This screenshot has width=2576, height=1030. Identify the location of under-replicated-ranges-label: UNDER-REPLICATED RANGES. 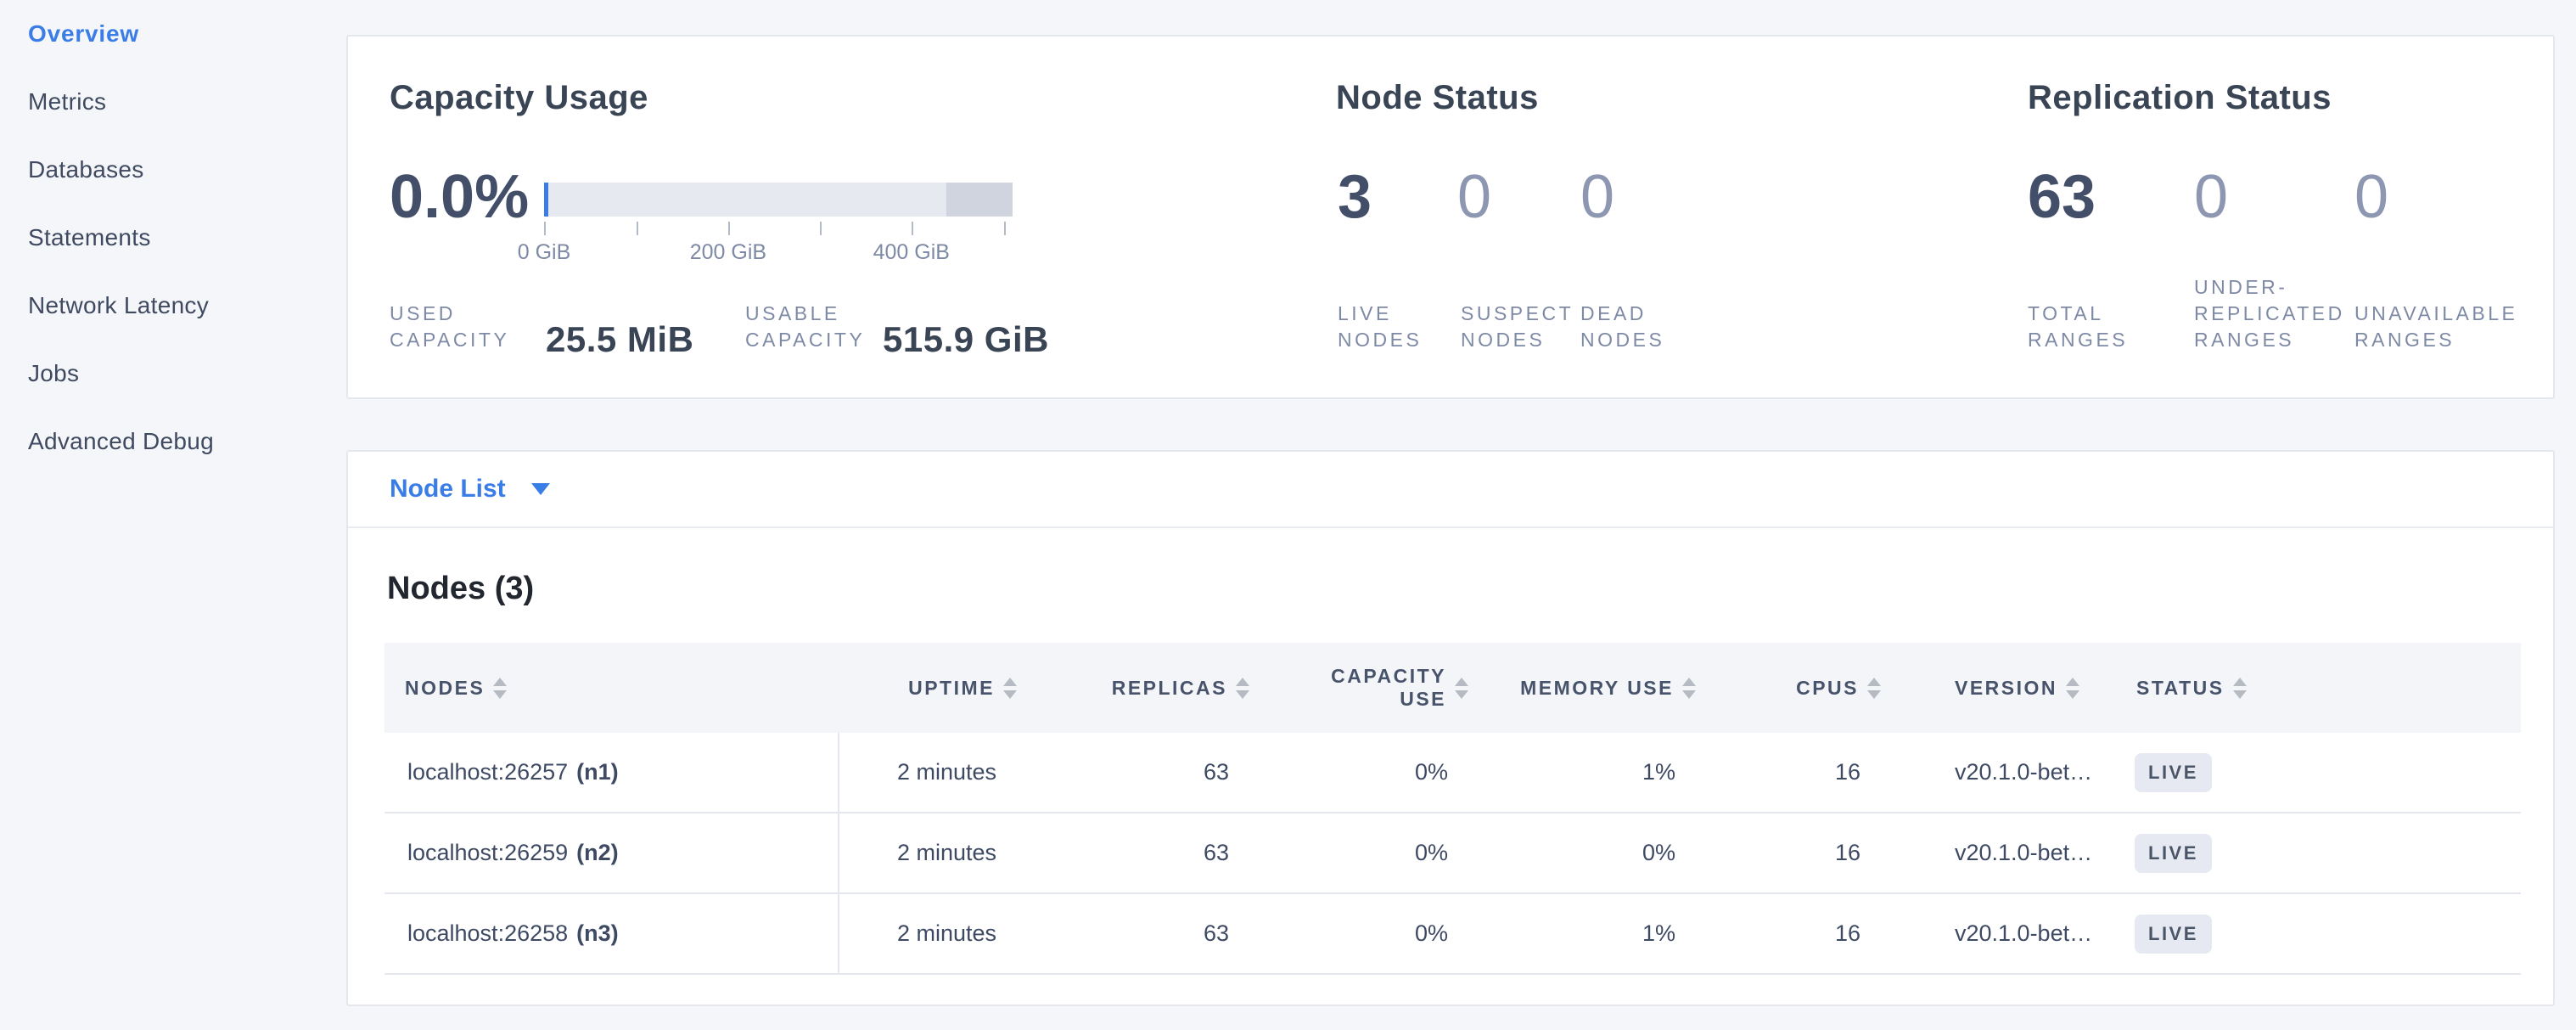
(2269, 313).